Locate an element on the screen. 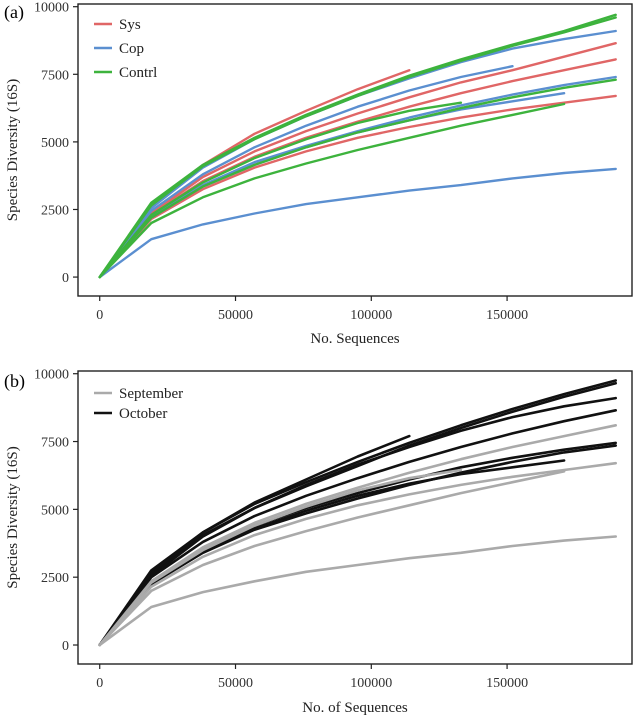 Image resolution: width=636 pixels, height=717 pixels. panel-label: (b) is located at coordinates (14, 381).